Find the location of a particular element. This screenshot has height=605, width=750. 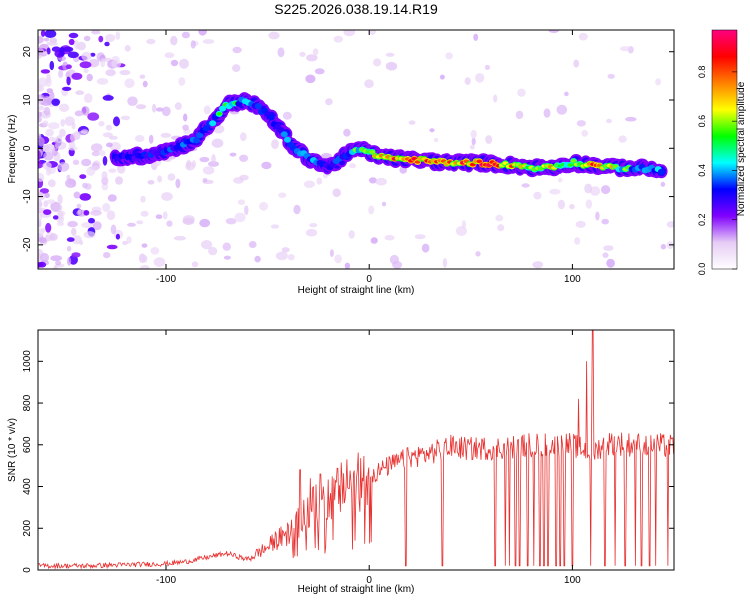

colorbar-tick-label: 0.2 is located at coordinates (702, 219).